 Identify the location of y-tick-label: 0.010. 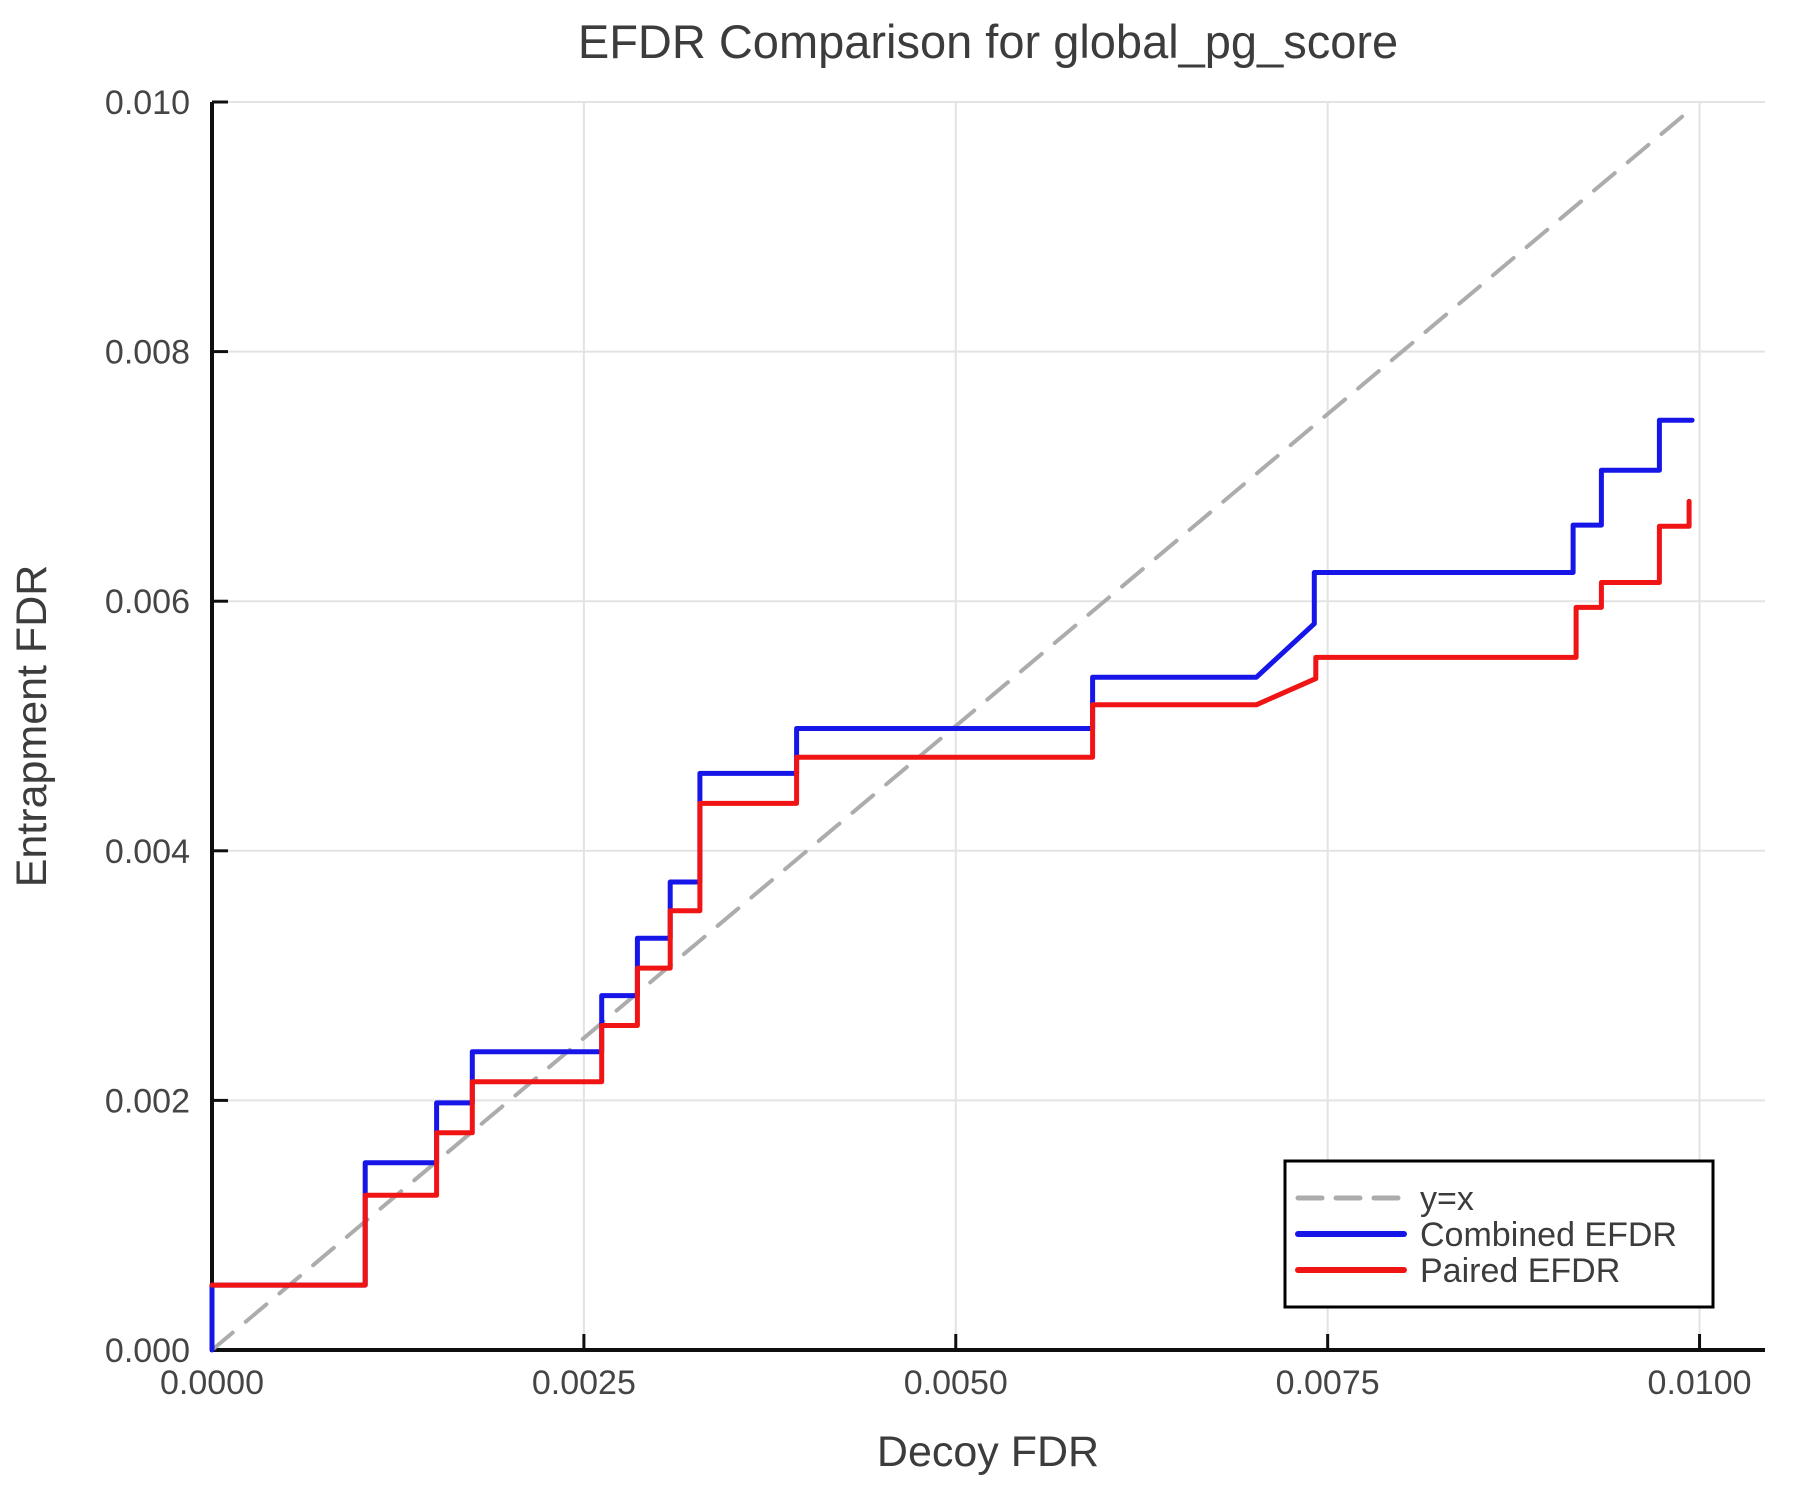
(147, 103).